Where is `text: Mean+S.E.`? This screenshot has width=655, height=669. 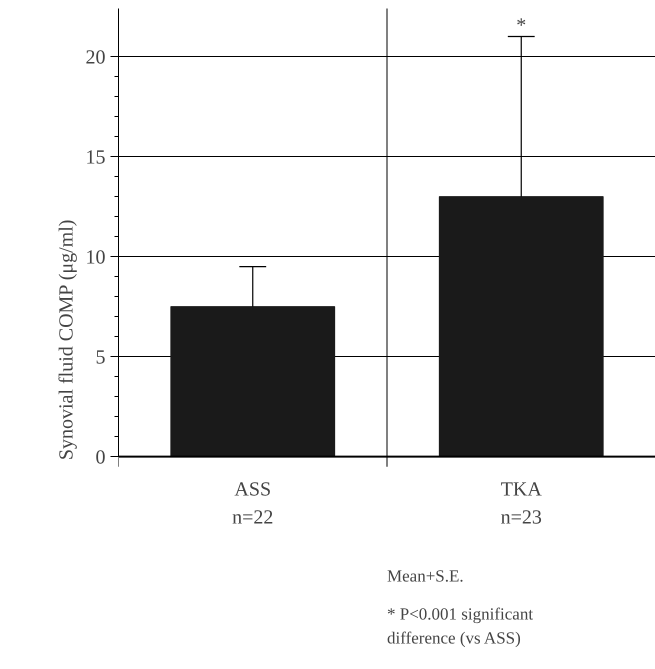
text: Mean+S.E. is located at coordinates (425, 576).